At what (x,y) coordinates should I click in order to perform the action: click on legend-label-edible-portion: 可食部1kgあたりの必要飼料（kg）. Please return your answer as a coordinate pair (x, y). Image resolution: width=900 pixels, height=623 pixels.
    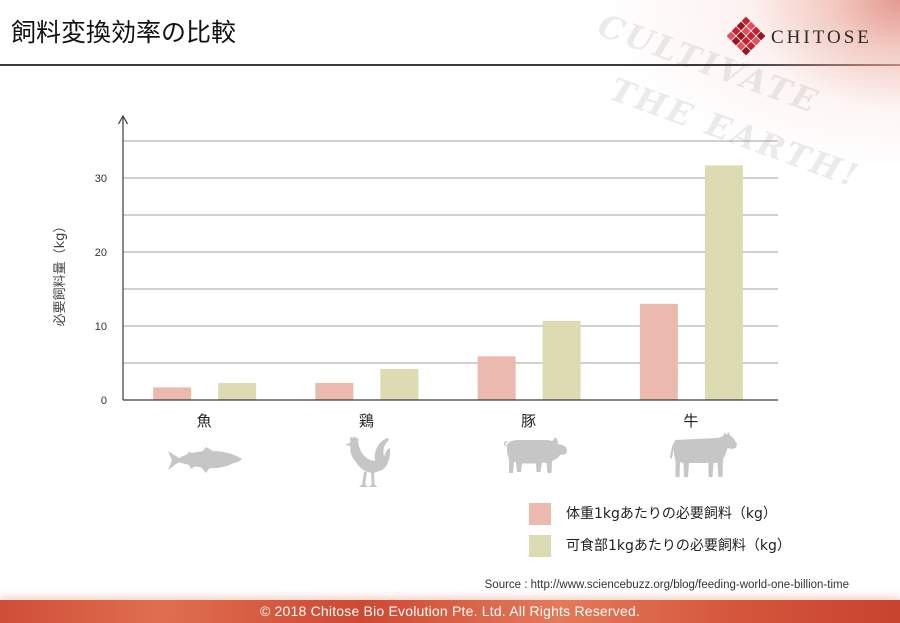
    Looking at the image, I should click on (678, 546).